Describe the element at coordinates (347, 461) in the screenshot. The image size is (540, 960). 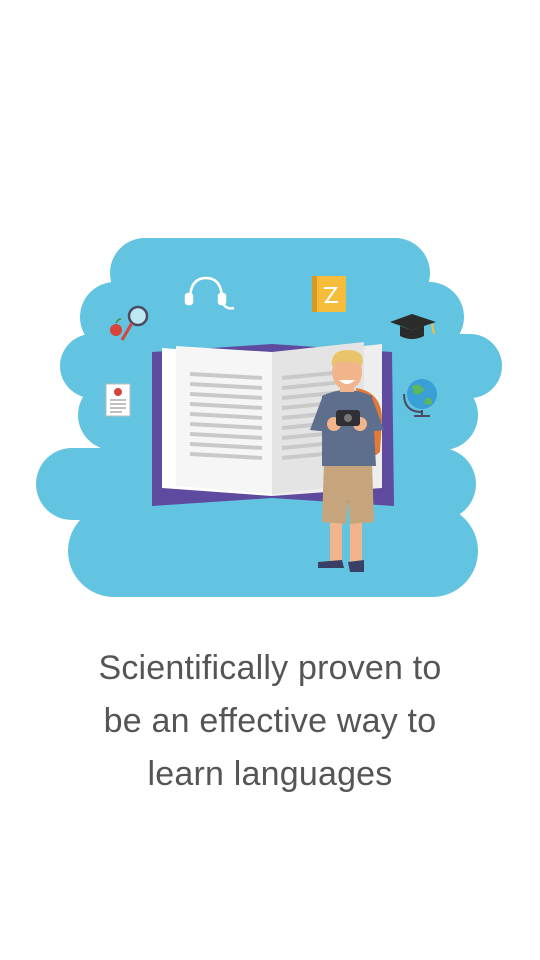
I see `student-figure` at that location.